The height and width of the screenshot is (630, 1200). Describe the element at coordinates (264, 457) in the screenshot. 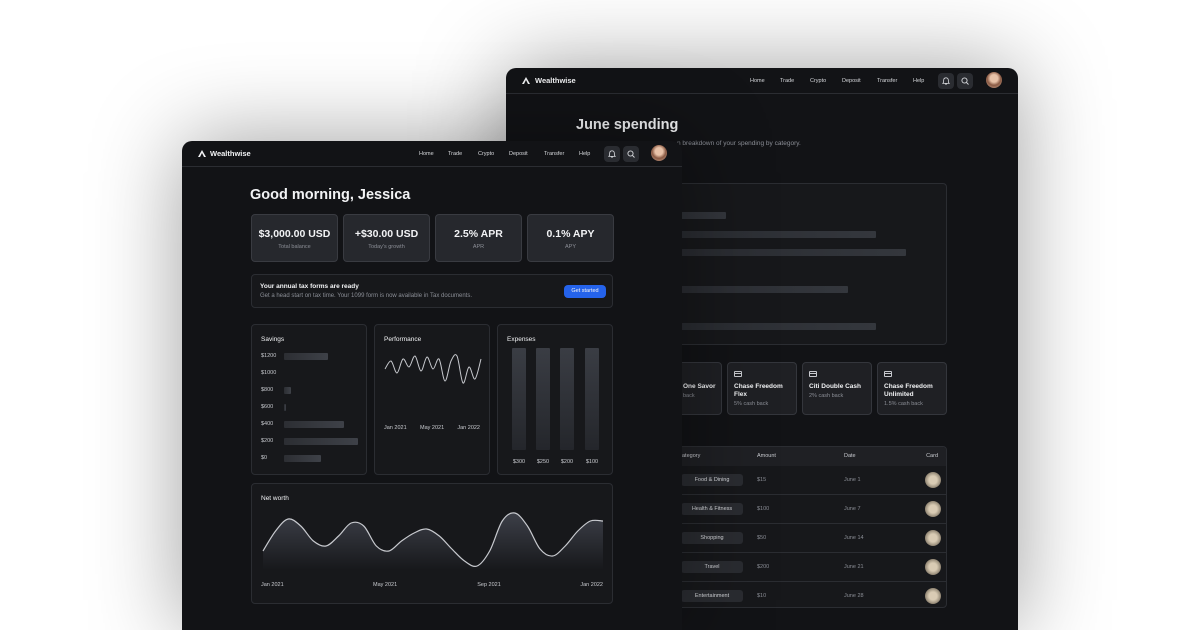

I see `savings-label: $0` at that location.